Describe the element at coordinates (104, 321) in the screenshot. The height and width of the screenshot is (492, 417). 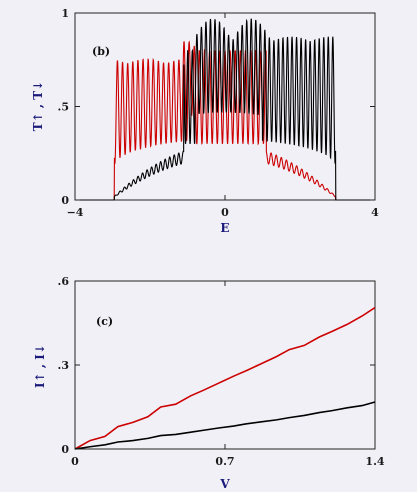
I see `panel-c-label: (c)` at that location.